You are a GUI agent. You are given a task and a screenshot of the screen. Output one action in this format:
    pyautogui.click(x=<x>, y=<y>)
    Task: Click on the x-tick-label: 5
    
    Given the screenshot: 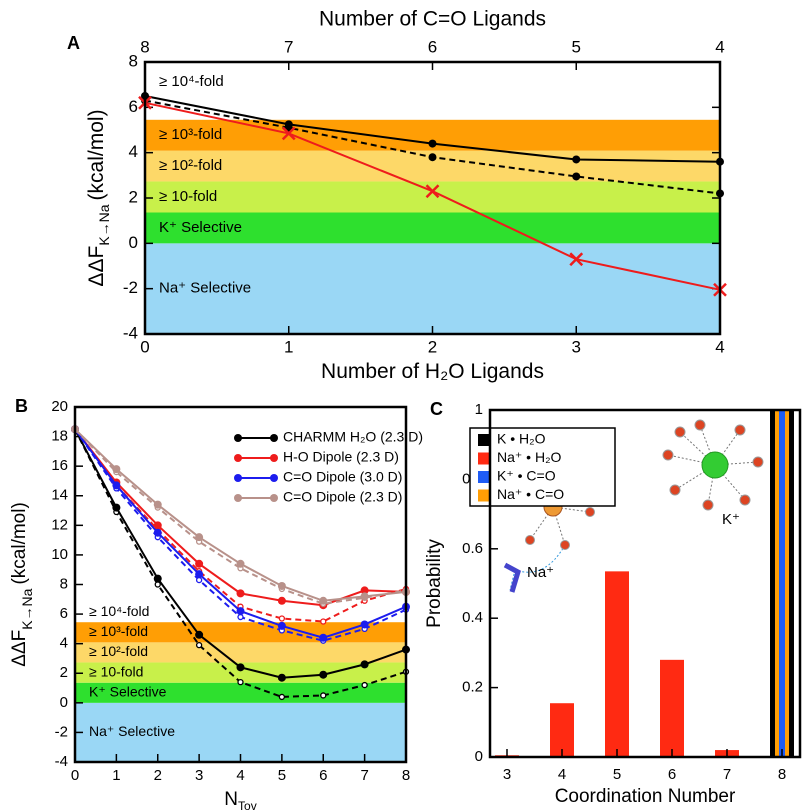 What is the action you would take?
    pyautogui.click(x=282, y=775)
    